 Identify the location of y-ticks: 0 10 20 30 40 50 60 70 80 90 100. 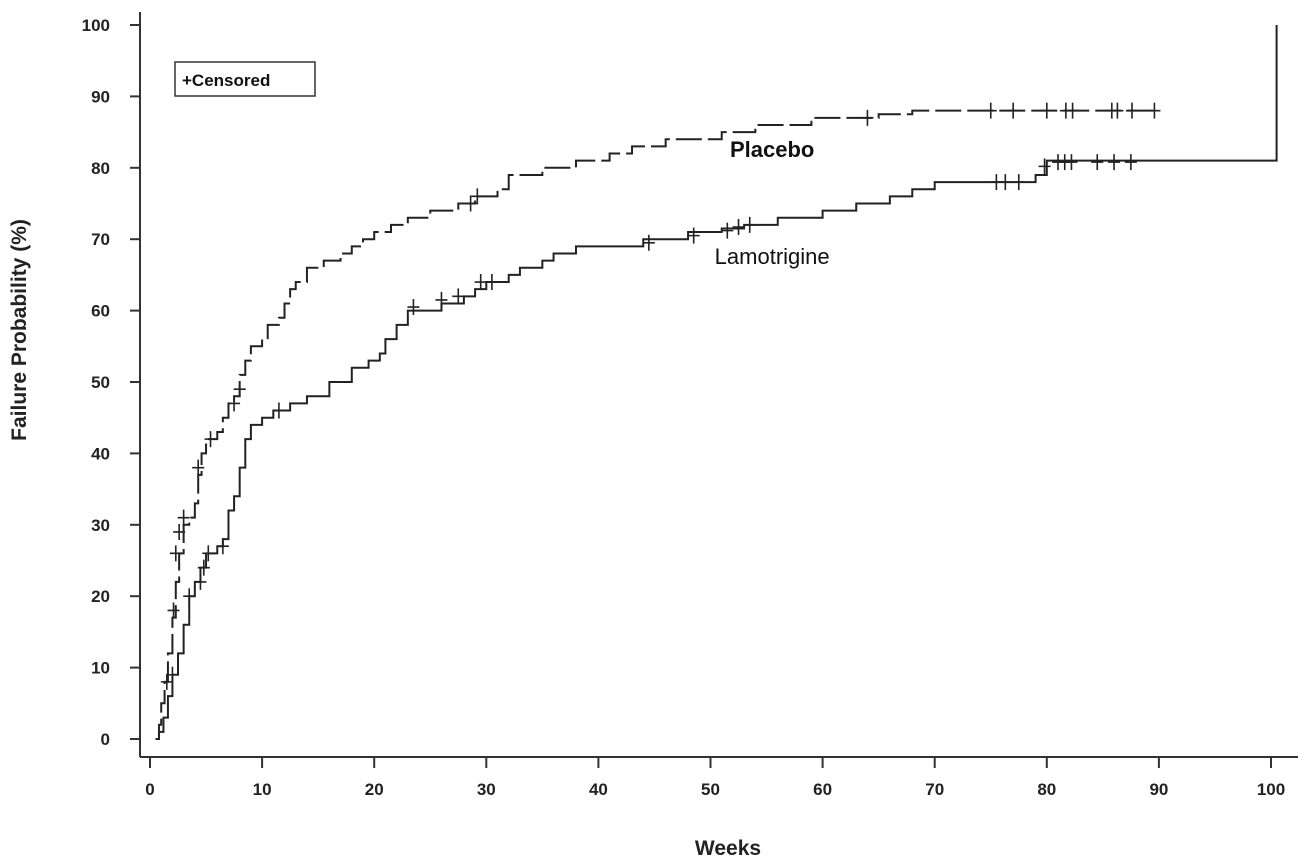
(111, 382).